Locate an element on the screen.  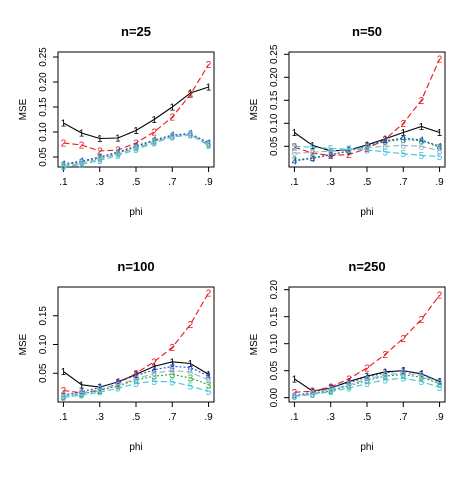
x-tick-label: .1 is located at coordinates (294, 182).